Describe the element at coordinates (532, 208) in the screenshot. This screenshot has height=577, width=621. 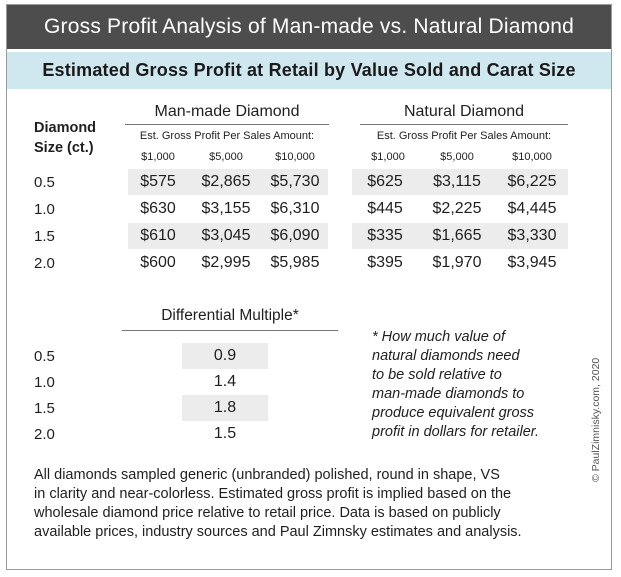
I see `natural-cell: $4,445` at that location.